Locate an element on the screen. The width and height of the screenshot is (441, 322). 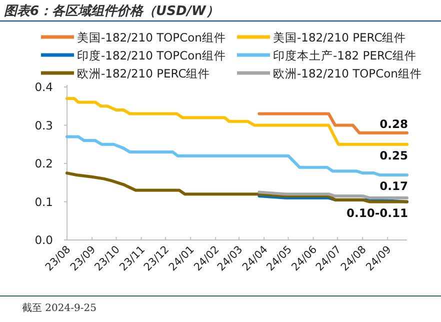
annotation: 0.17 is located at coordinates (394, 185).